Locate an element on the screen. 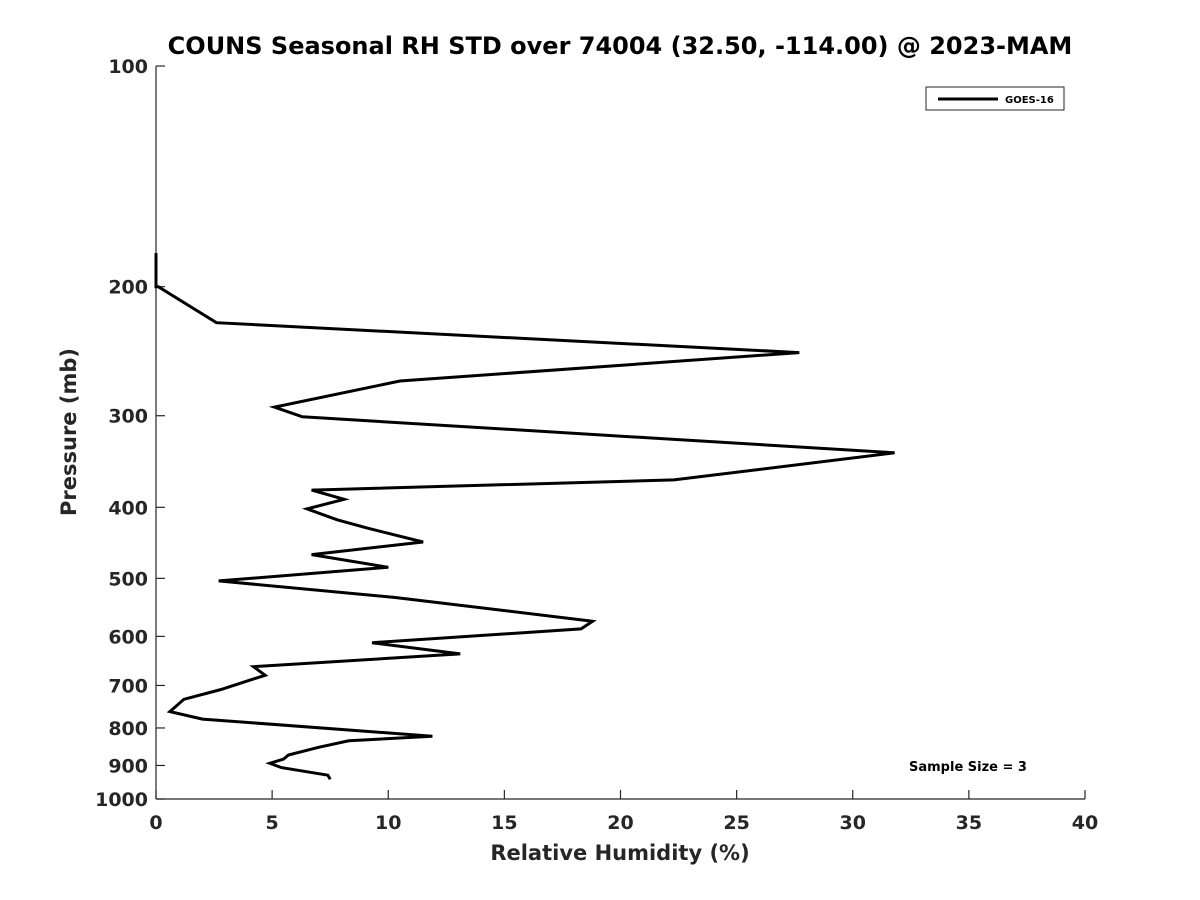 Image resolution: width=1200 pixels, height=900 pixels. legend-label-goes-16: GOES-16 is located at coordinates (1029, 100).